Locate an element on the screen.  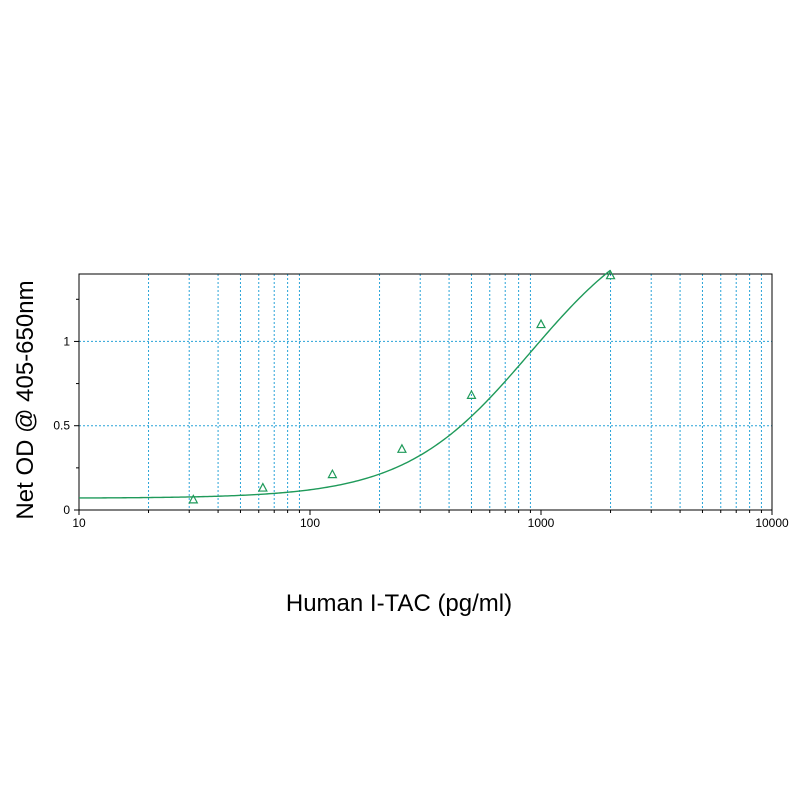
x-tick-label: 10000 is located at coordinates (772, 523).